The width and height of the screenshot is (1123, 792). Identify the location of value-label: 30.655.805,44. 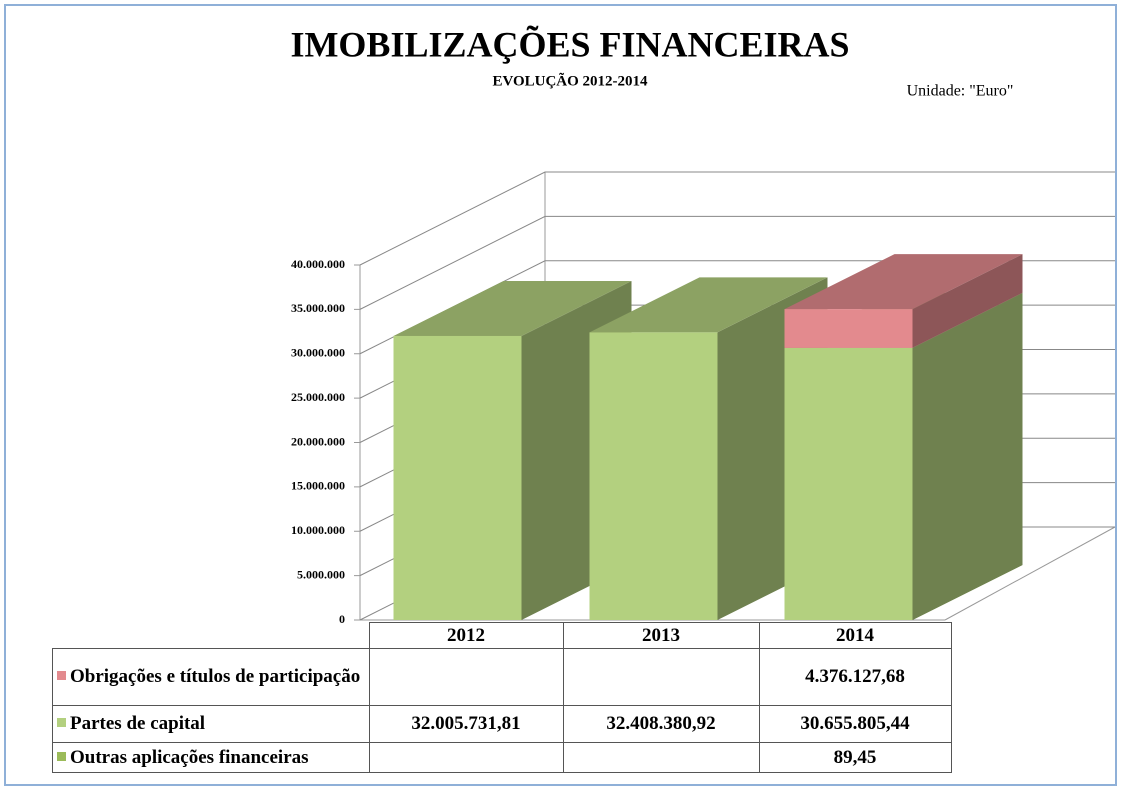
(855, 723).